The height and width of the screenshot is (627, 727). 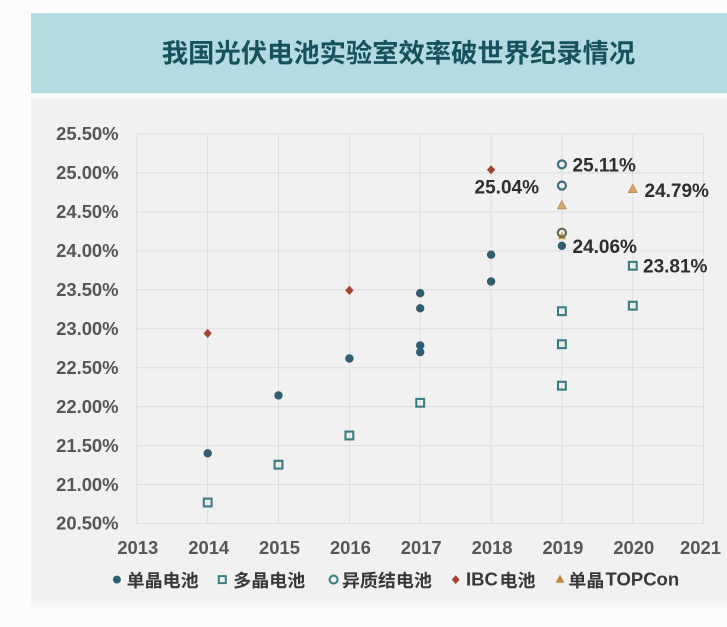 What do you see at coordinates (87, 523) in the screenshot?
I see `svg-text: 20.50%` at bounding box center [87, 523].